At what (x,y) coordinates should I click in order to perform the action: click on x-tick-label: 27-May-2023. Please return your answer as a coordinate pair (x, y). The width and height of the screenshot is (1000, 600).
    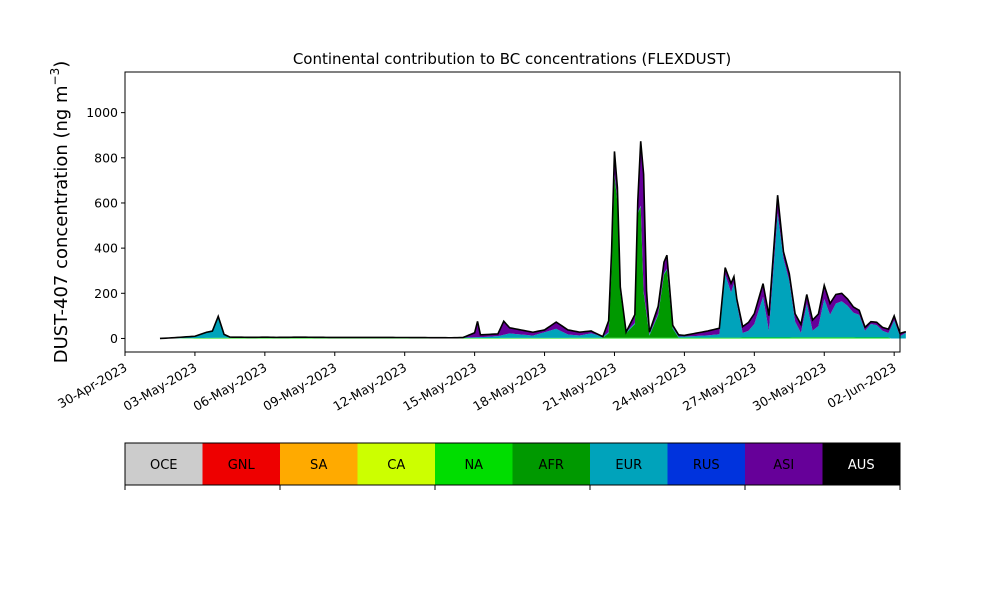
    Looking at the image, I should click on (719, 387).